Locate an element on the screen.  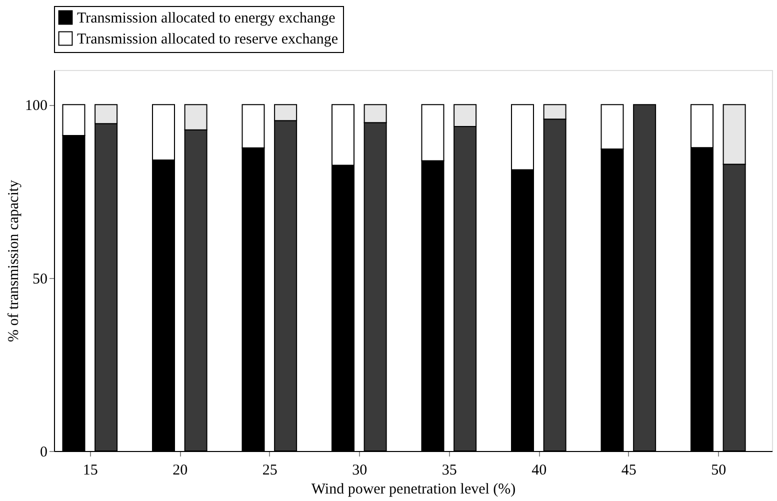
y-tick-label: 0 is located at coordinates (44, 452).